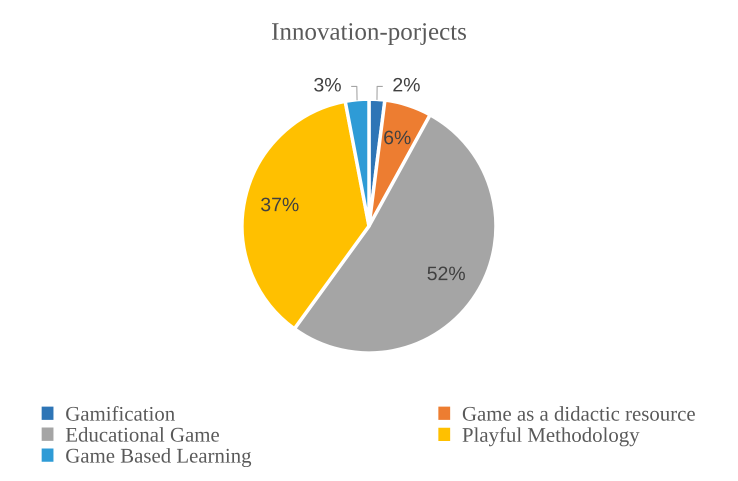 Image resolution: width=738 pixels, height=481 pixels. I want to click on chart-title: Innovation-porjects, so click(369, 34).